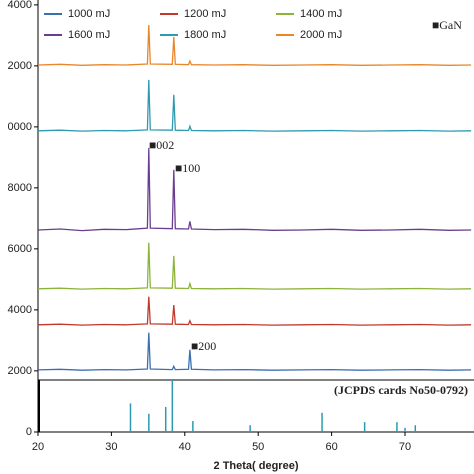 This screenshot has height=474, width=474. Describe the element at coordinates (185, 447) in the screenshot. I see `x-tick-label: 40` at that location.